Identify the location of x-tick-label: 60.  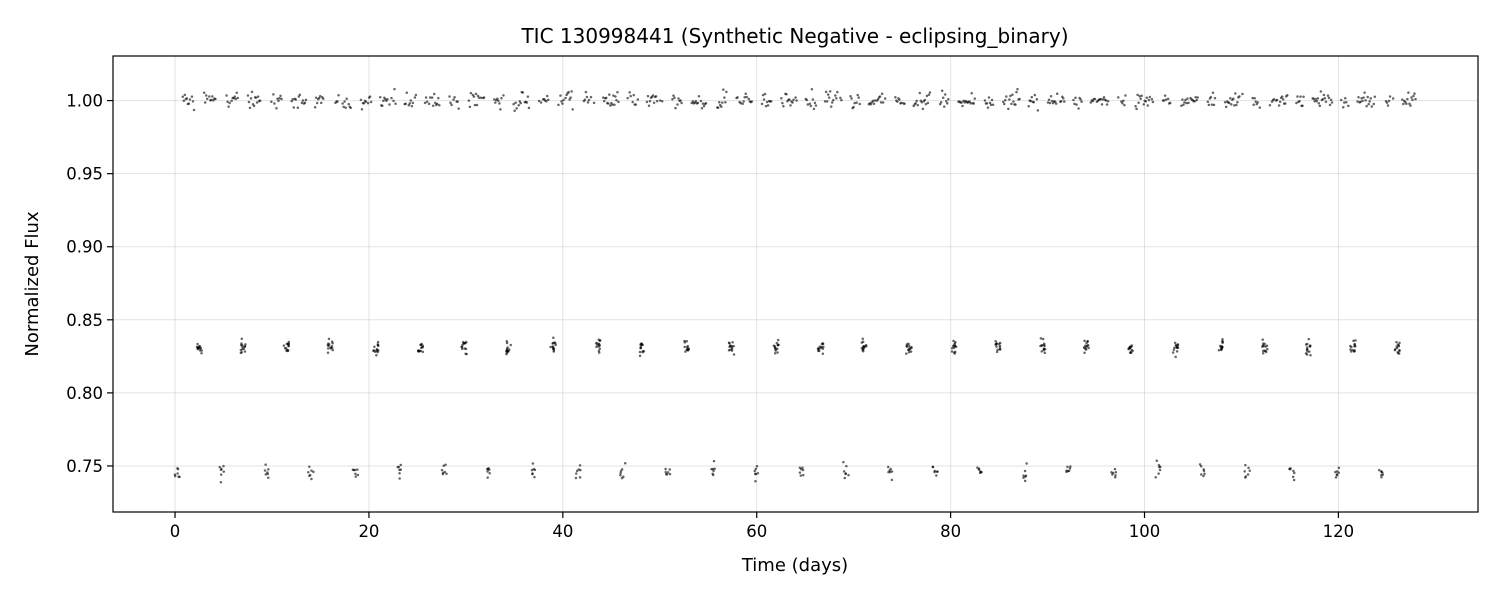
(756, 531).